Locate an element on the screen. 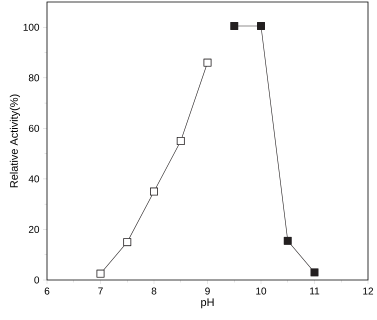 The width and height of the screenshot is (377, 320). x-tick-label: 7 is located at coordinates (100, 291).